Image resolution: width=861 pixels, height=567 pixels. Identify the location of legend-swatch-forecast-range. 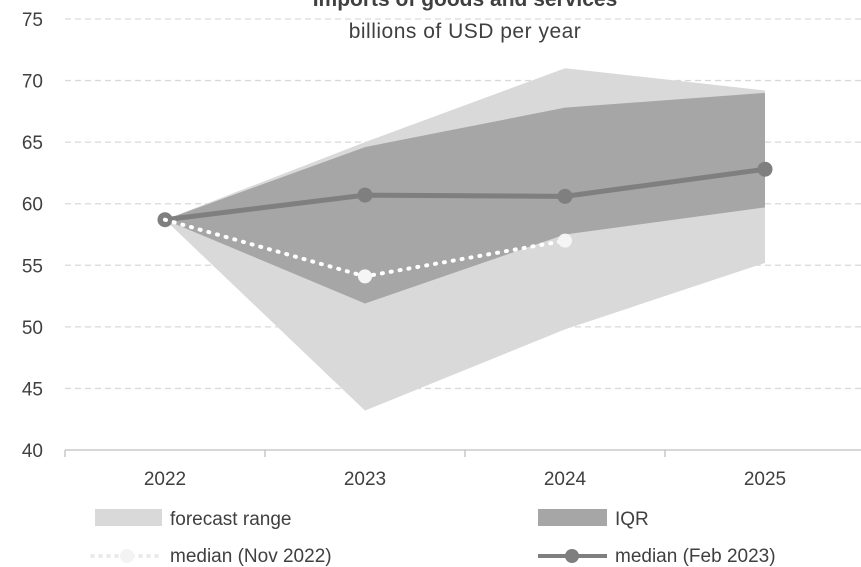
(128, 517).